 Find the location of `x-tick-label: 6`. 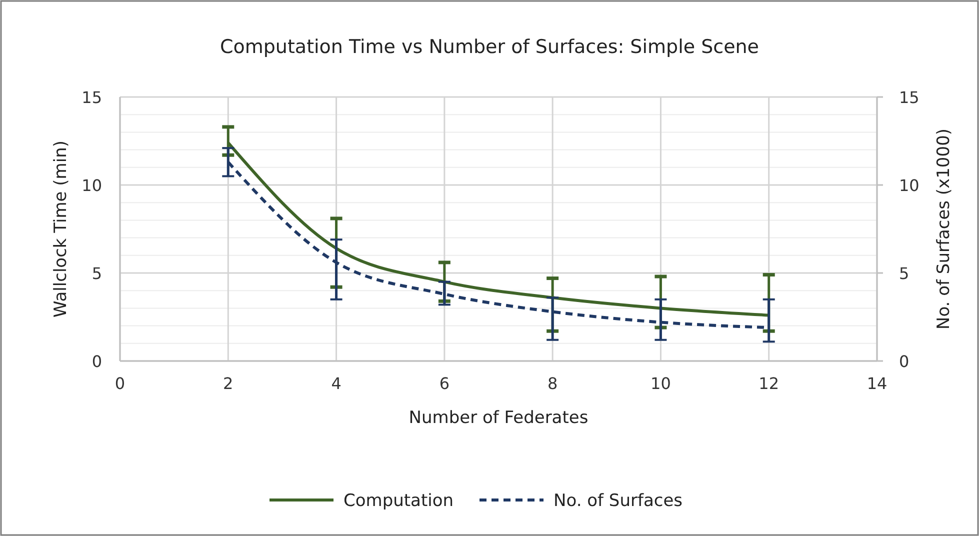

x-tick-label: 6 is located at coordinates (444, 383).